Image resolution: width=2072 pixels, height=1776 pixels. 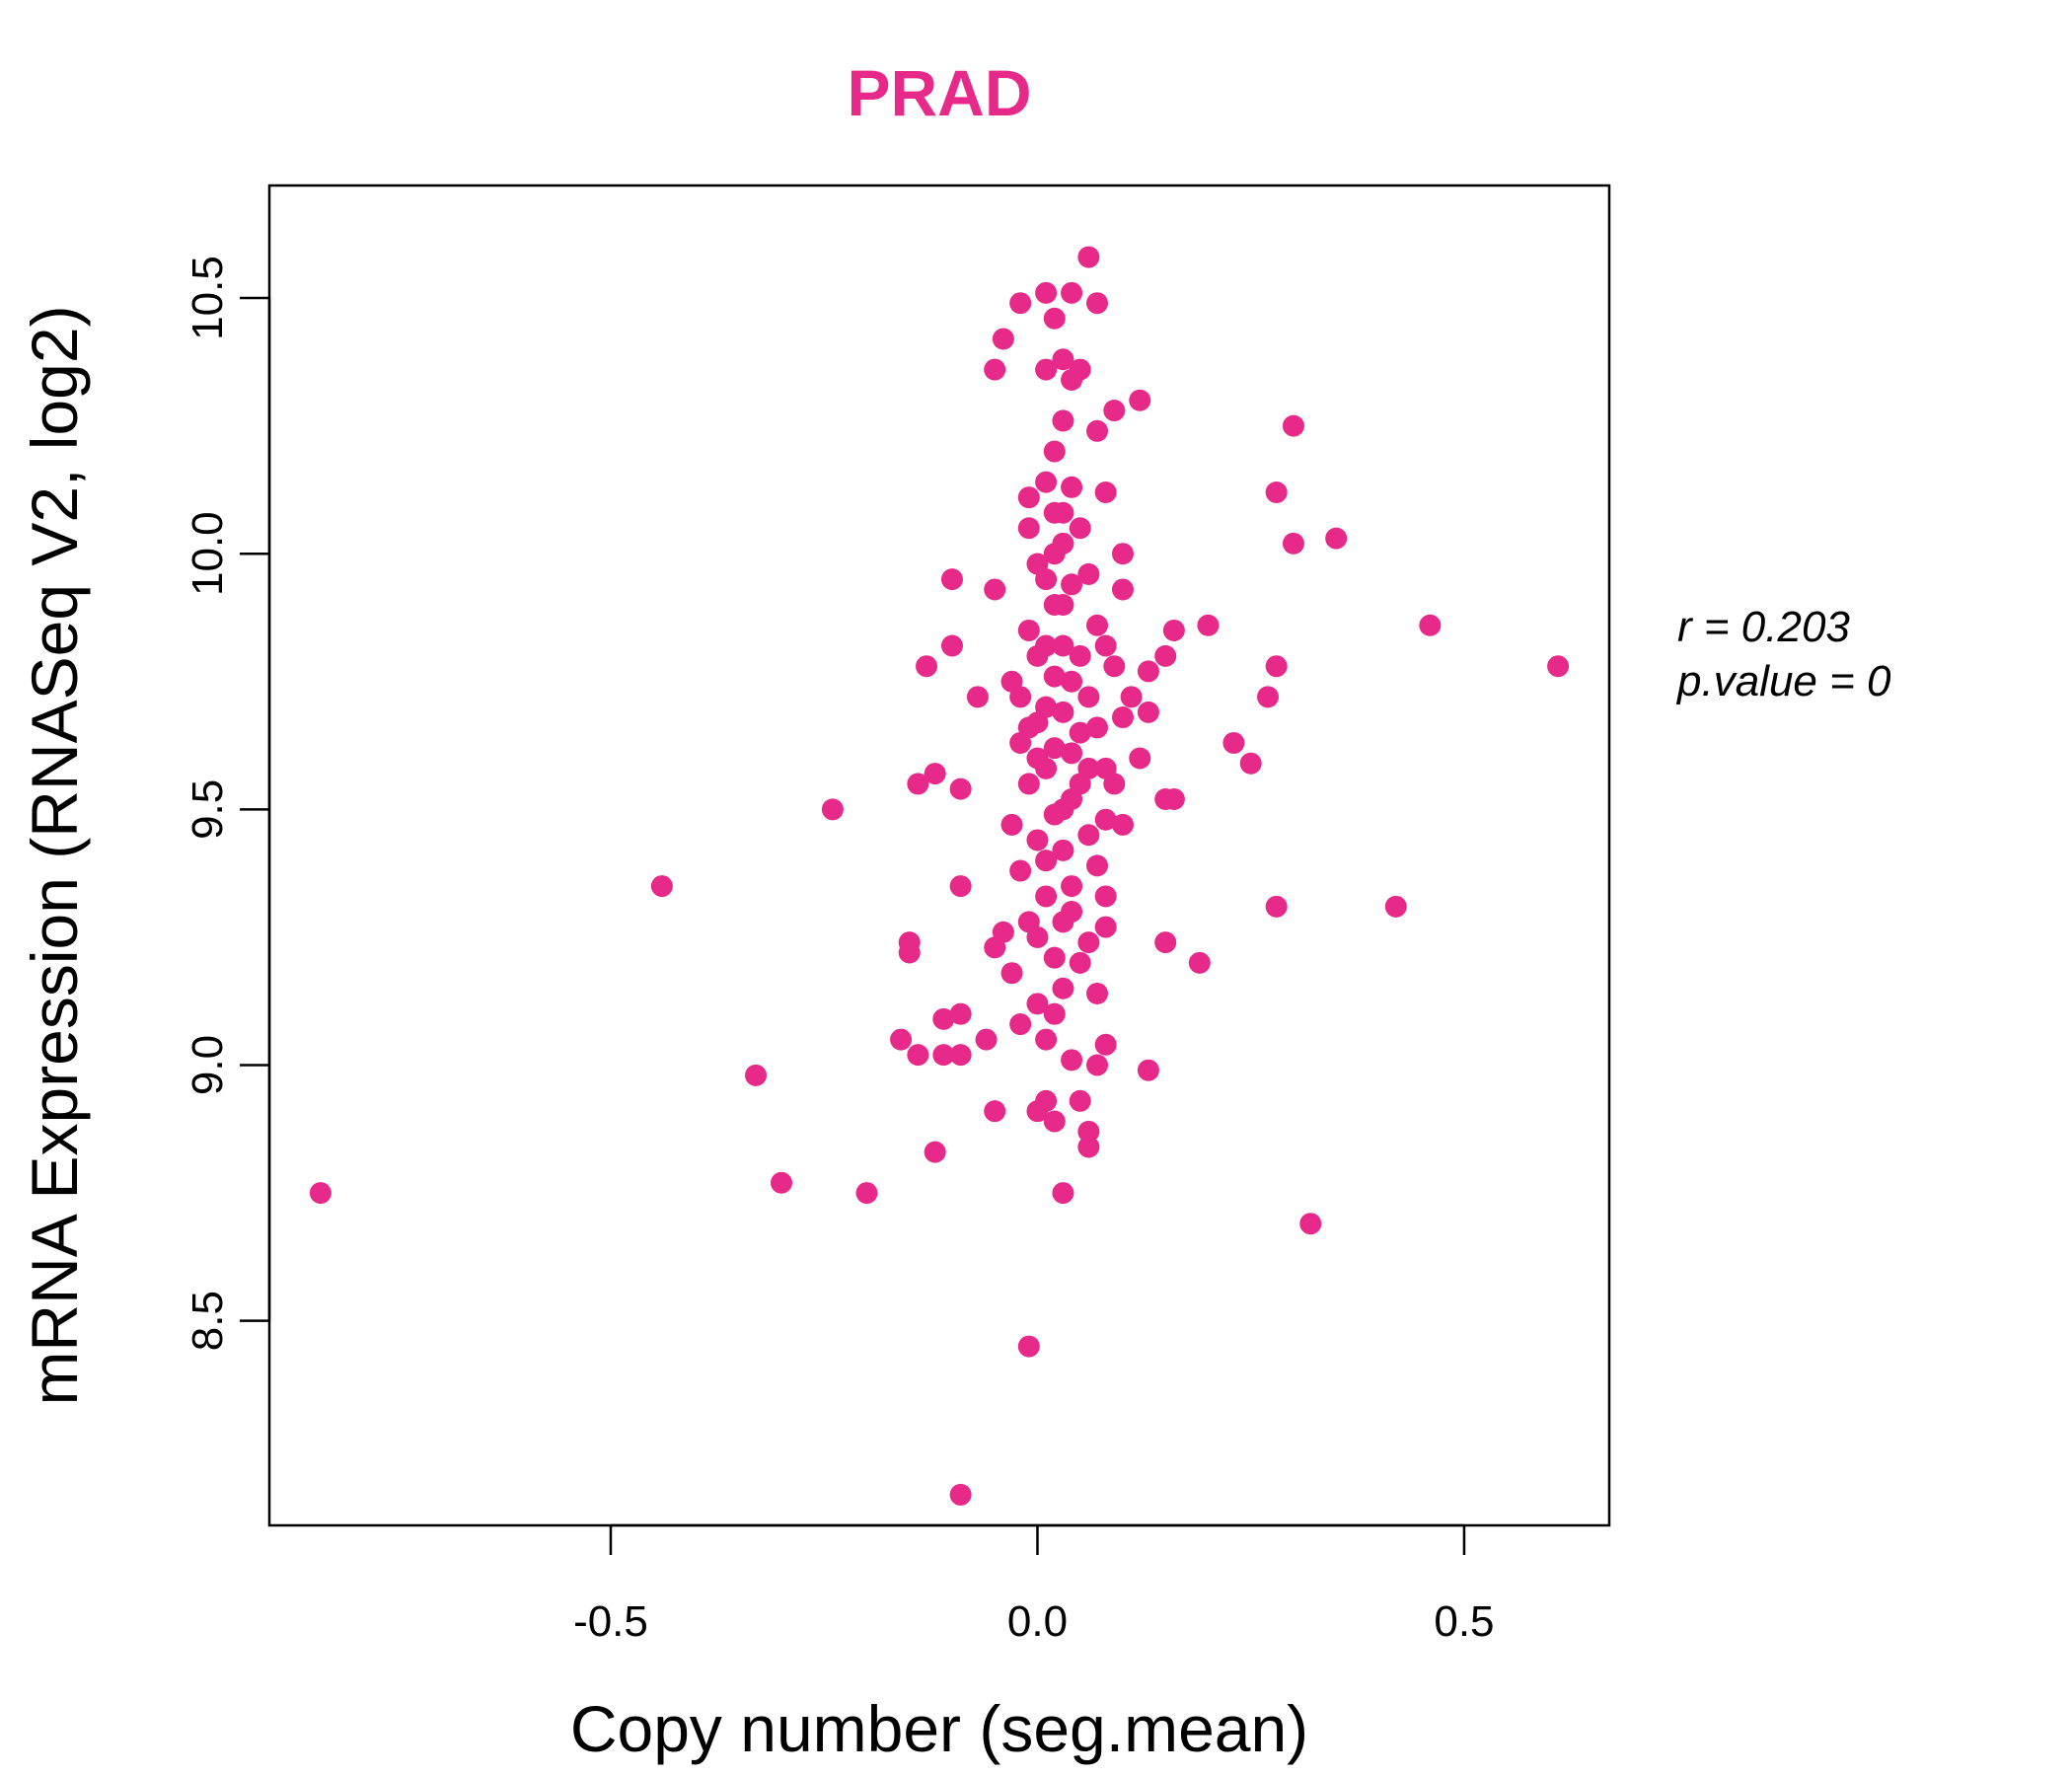 What do you see at coordinates (939, 1729) in the screenshot?
I see `x-axis-label: Copy number (seg.mean)` at bounding box center [939, 1729].